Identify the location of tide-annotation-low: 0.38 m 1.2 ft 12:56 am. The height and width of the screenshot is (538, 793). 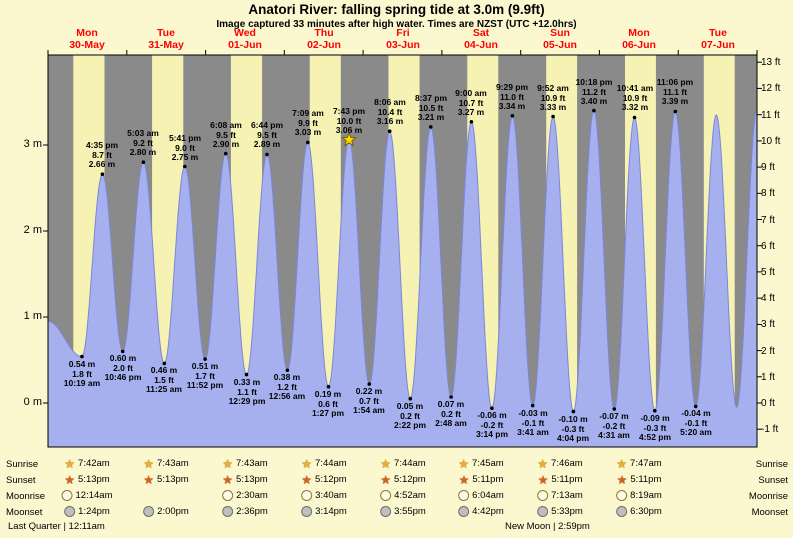
(287, 387).